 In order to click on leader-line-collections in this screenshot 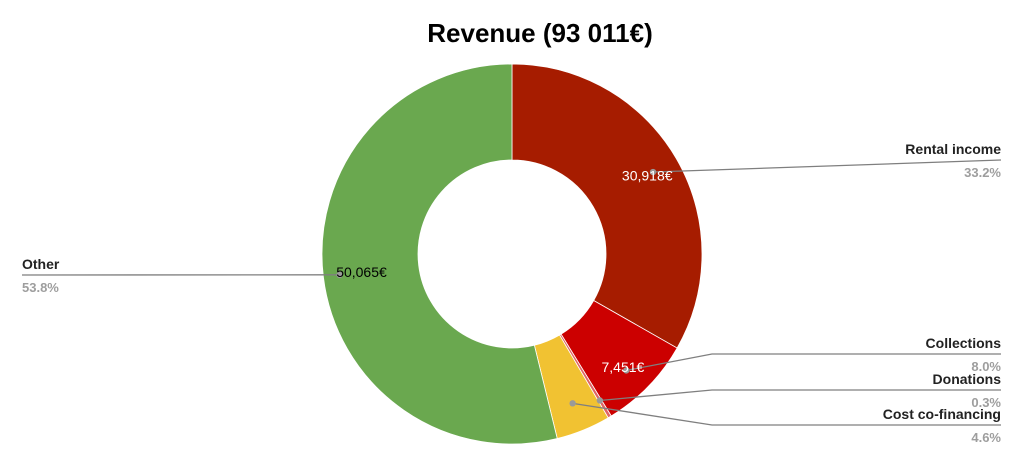, I will do `click(813, 362)`.